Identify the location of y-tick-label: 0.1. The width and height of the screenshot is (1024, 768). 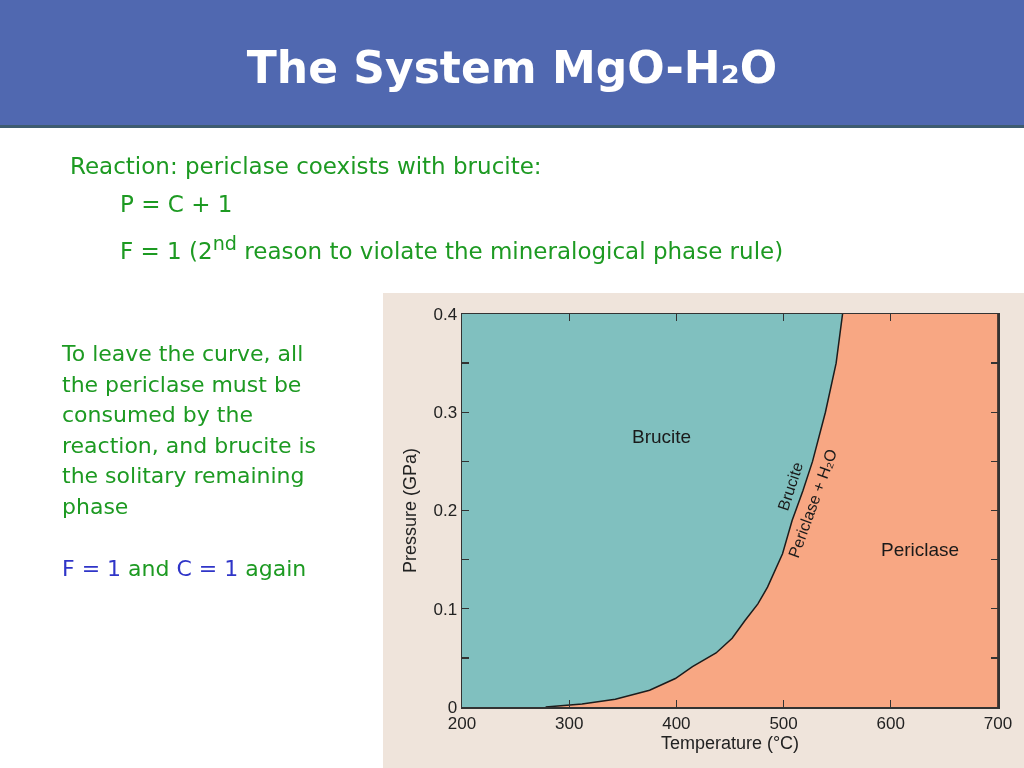
(445, 609).